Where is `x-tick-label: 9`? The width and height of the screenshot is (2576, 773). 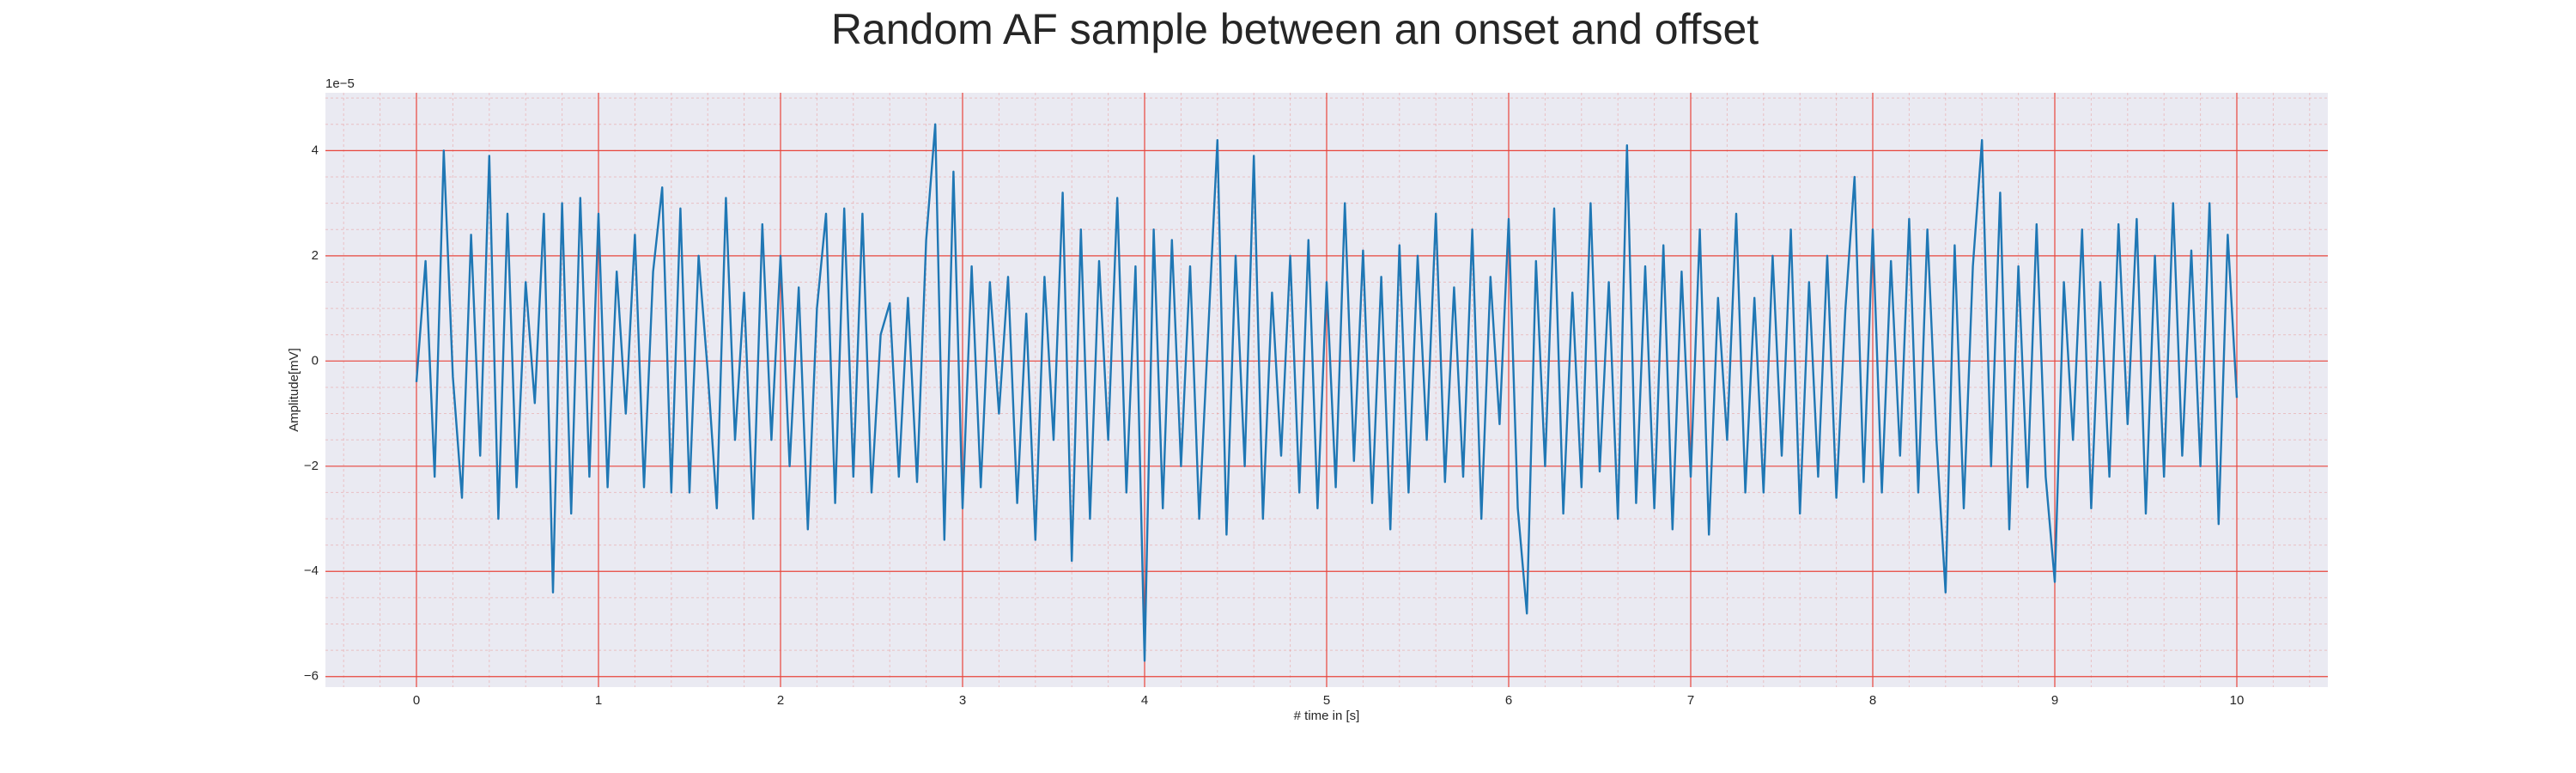
x-tick-label: 9 is located at coordinates (2054, 700).